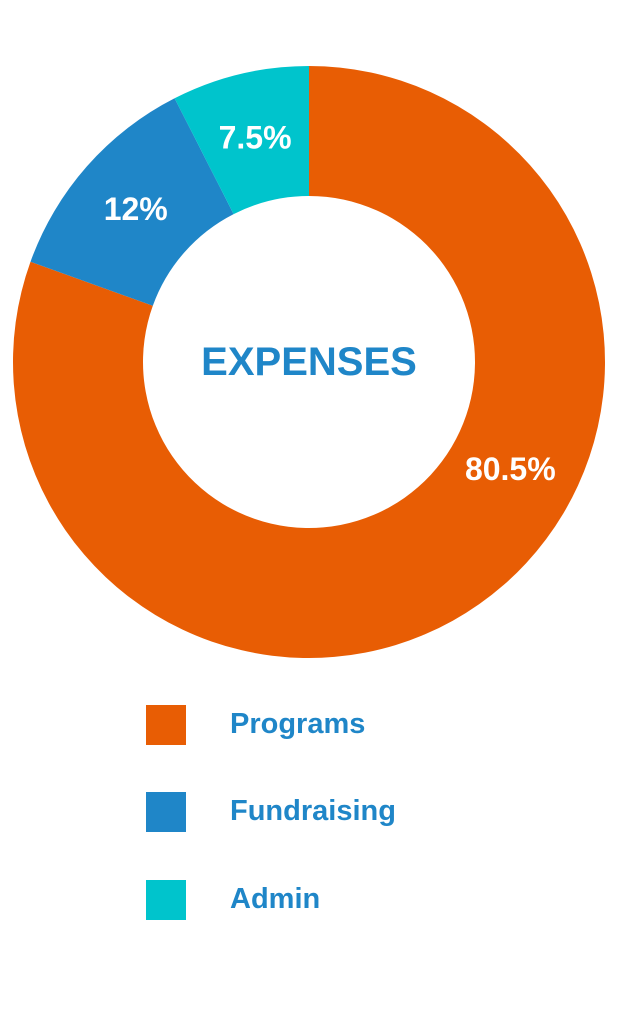  Describe the element at coordinates (298, 724) in the screenshot. I see `legend-label-programs: Programs` at that location.